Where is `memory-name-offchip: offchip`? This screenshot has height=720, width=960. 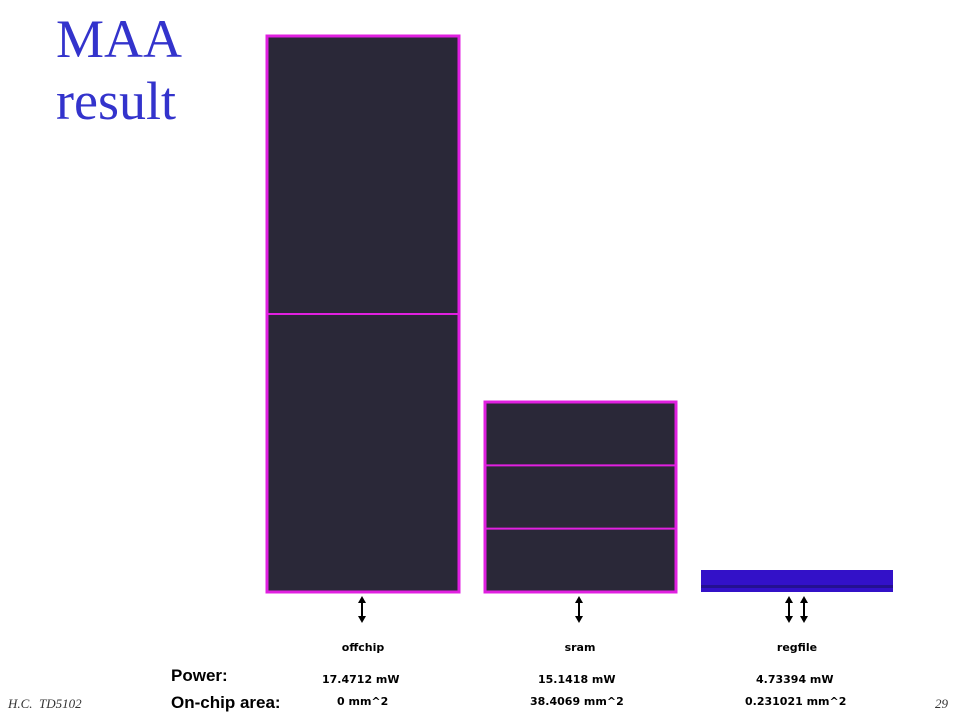 memory-name-offchip: offchip is located at coordinates (363, 647).